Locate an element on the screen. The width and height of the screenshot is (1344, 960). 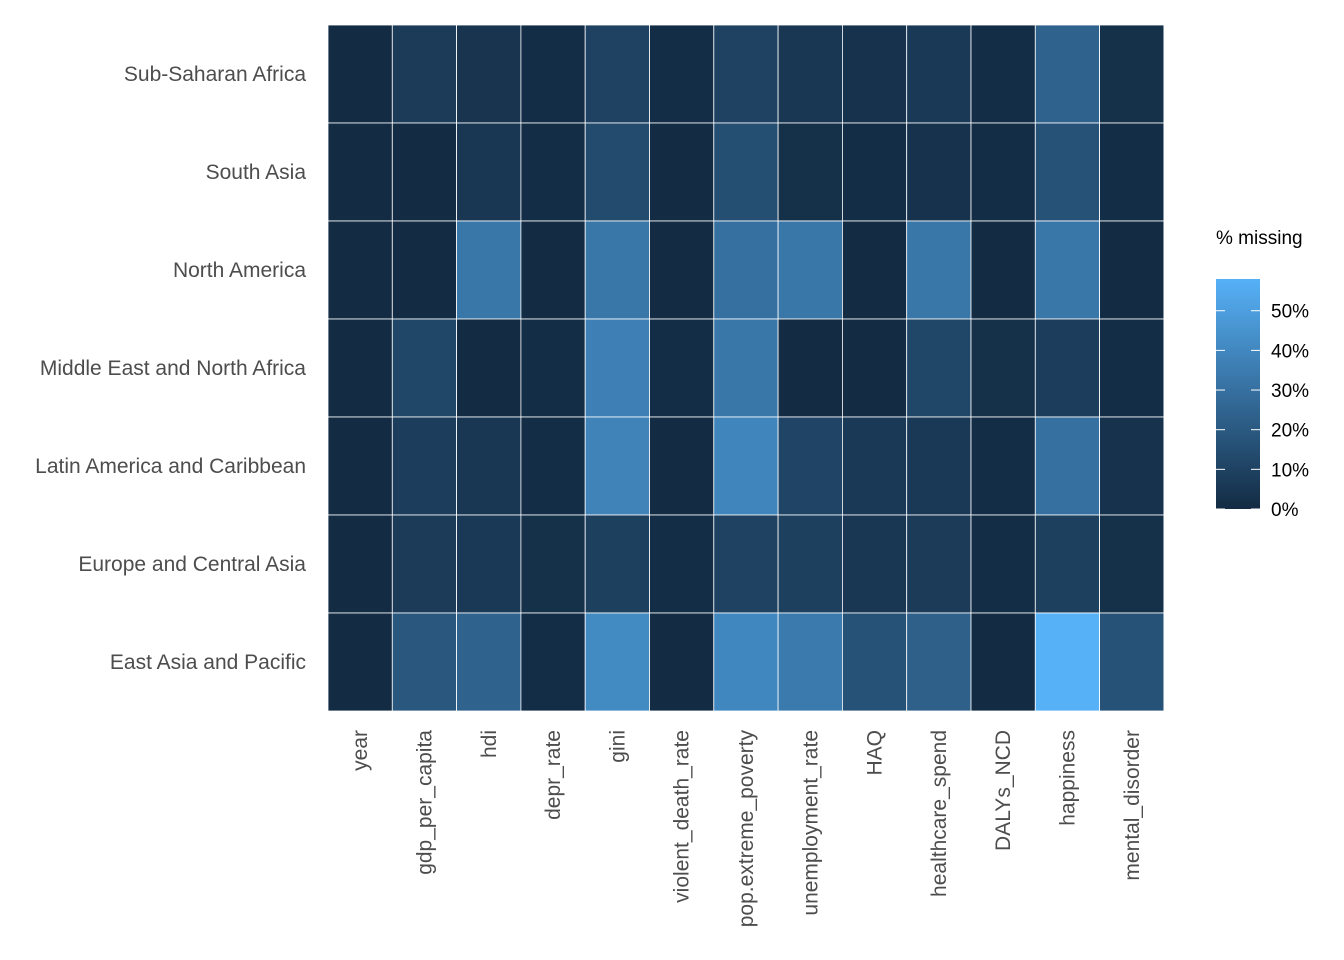
y-tick-label: North America is located at coordinates (239, 270).